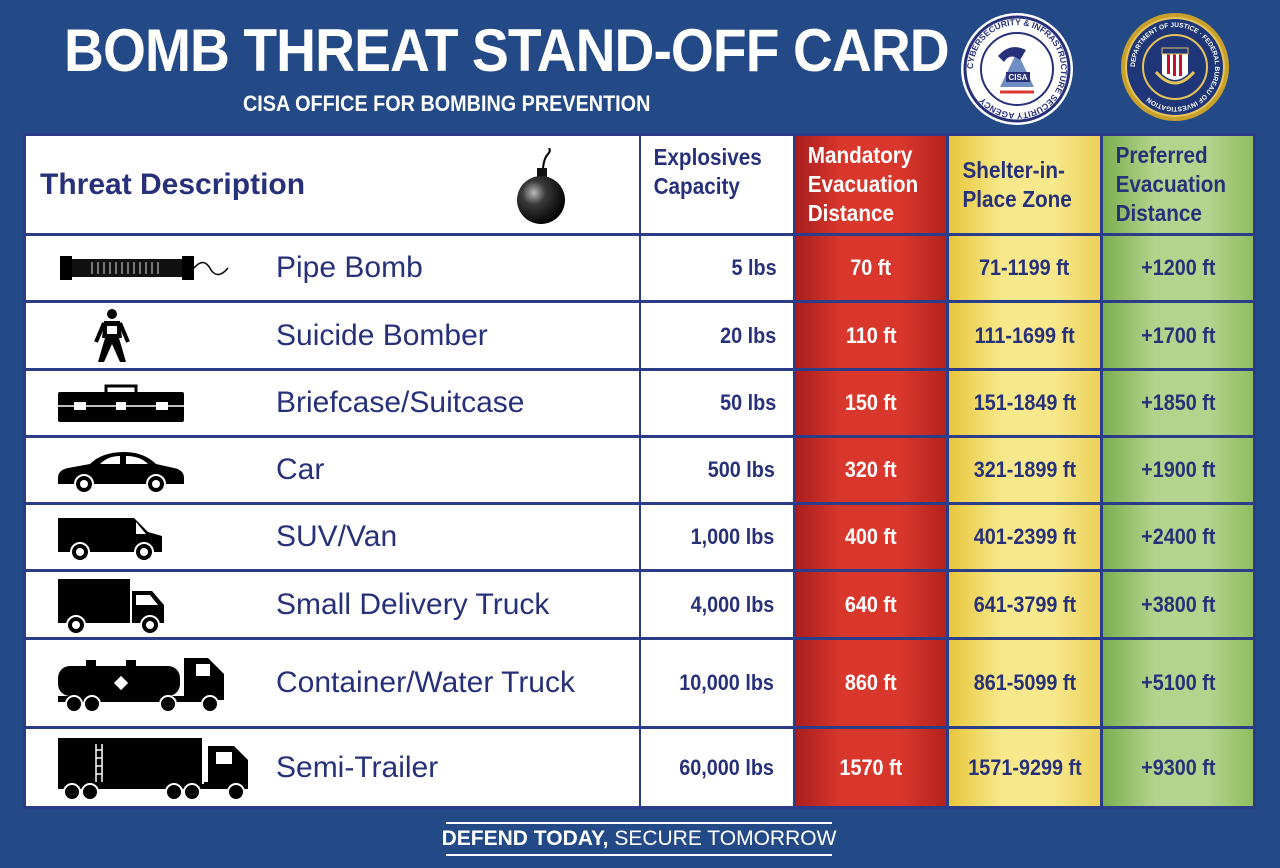 The width and height of the screenshot is (1280, 868). I want to click on capacity-cell: 500 lbs, so click(717, 470).